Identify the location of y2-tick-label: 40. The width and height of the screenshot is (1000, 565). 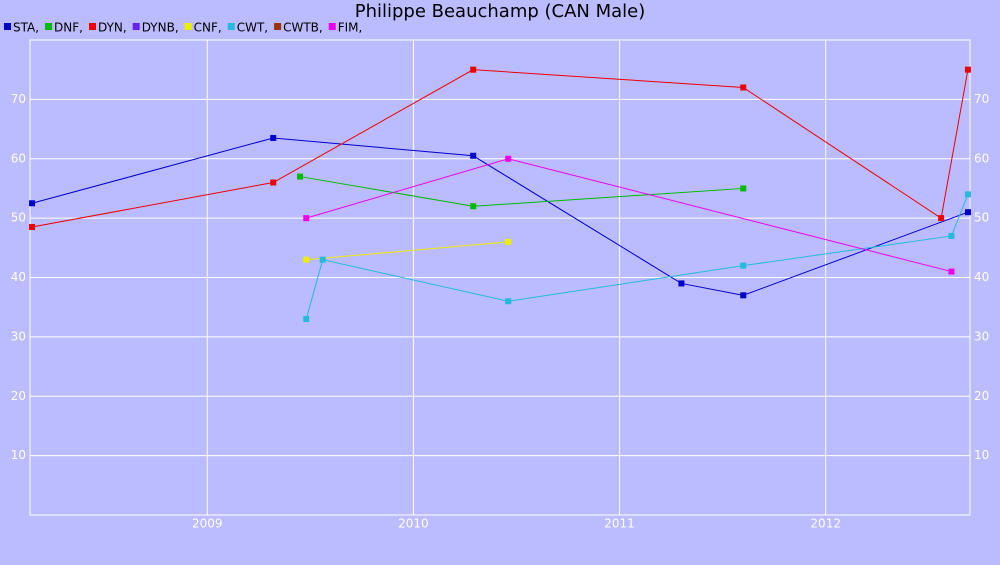
(981, 277).